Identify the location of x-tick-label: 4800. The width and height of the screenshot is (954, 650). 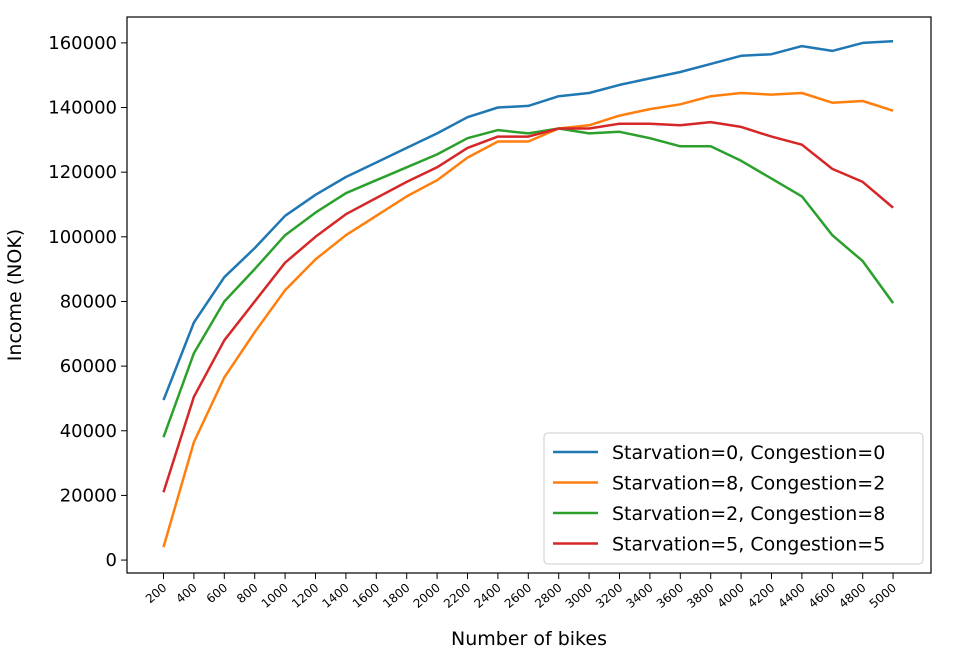
(852, 596).